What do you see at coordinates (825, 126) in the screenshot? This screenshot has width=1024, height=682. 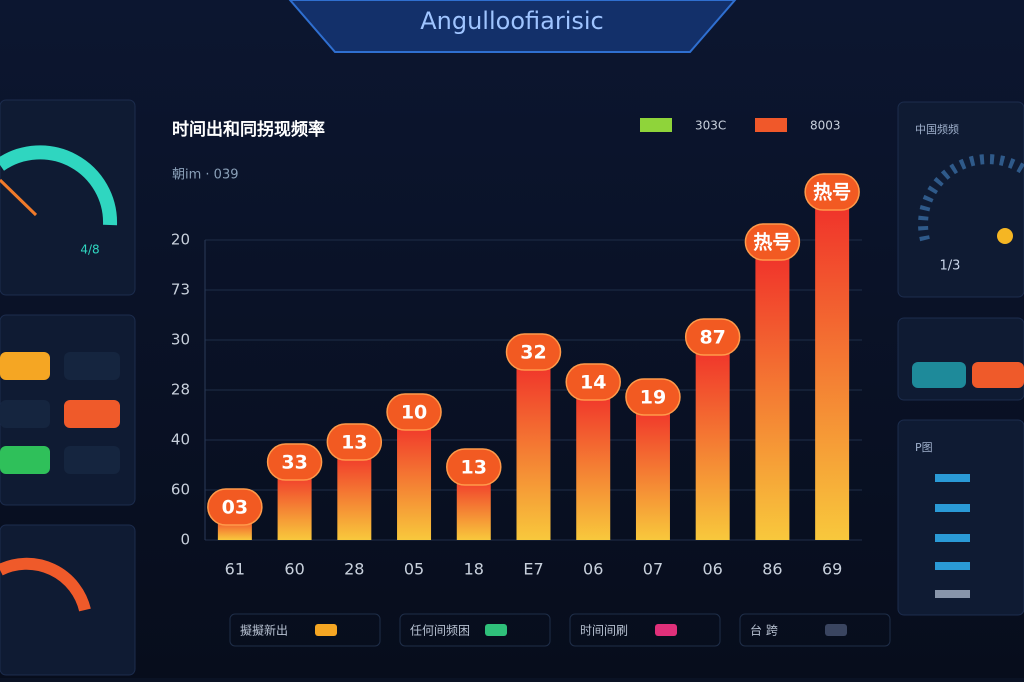 I see `legend-label: 8003` at bounding box center [825, 126].